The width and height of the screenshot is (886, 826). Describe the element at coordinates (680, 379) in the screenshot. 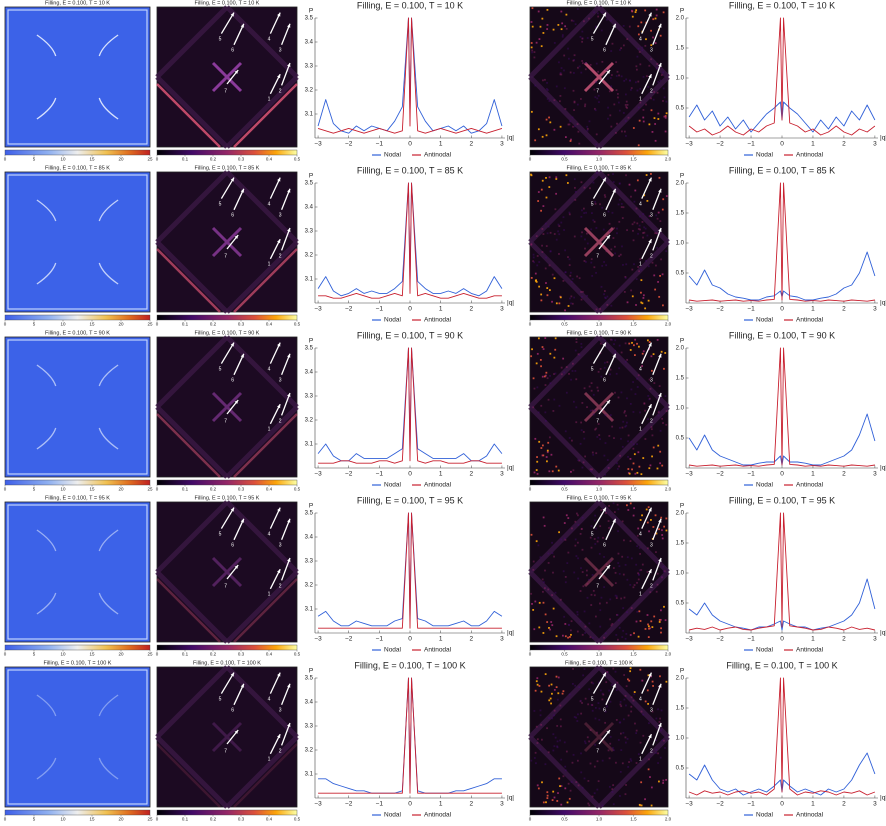

I see `y-tick-label: 1.5` at that location.